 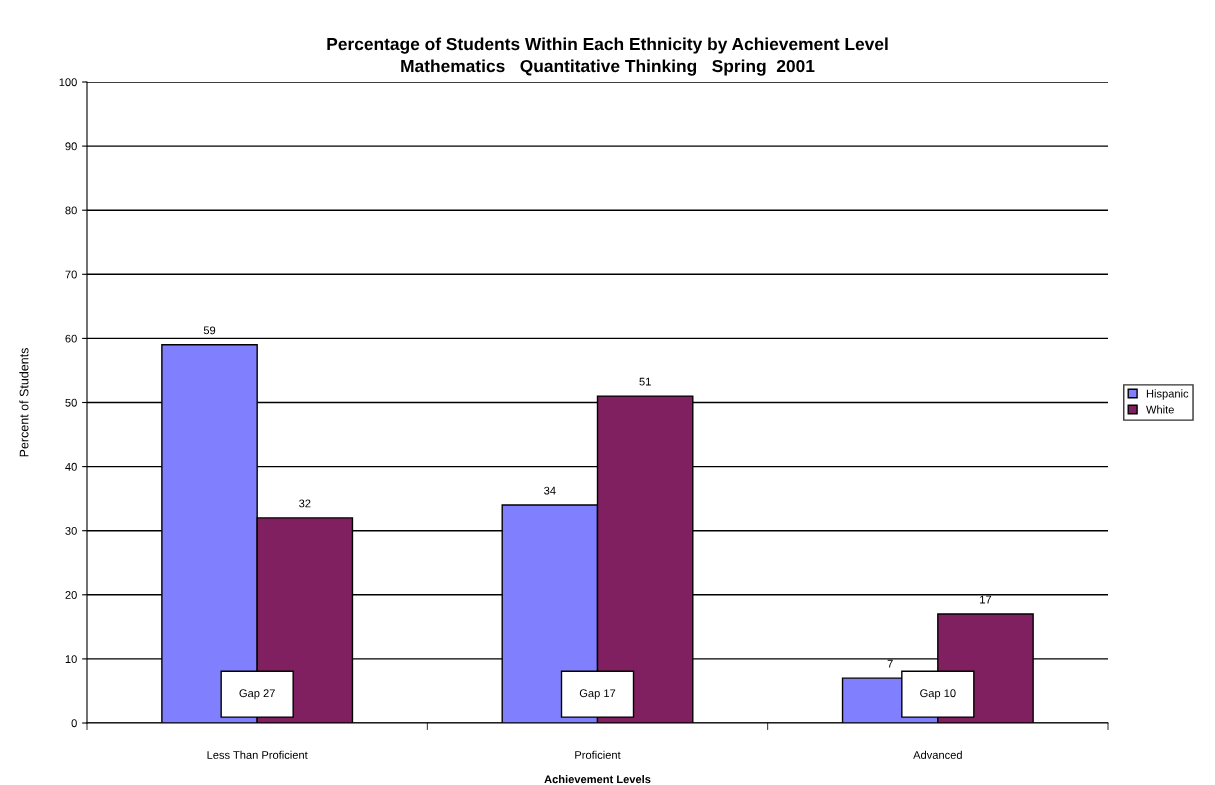 What do you see at coordinates (890, 663) in the screenshot?
I see `data-label: 7` at bounding box center [890, 663].